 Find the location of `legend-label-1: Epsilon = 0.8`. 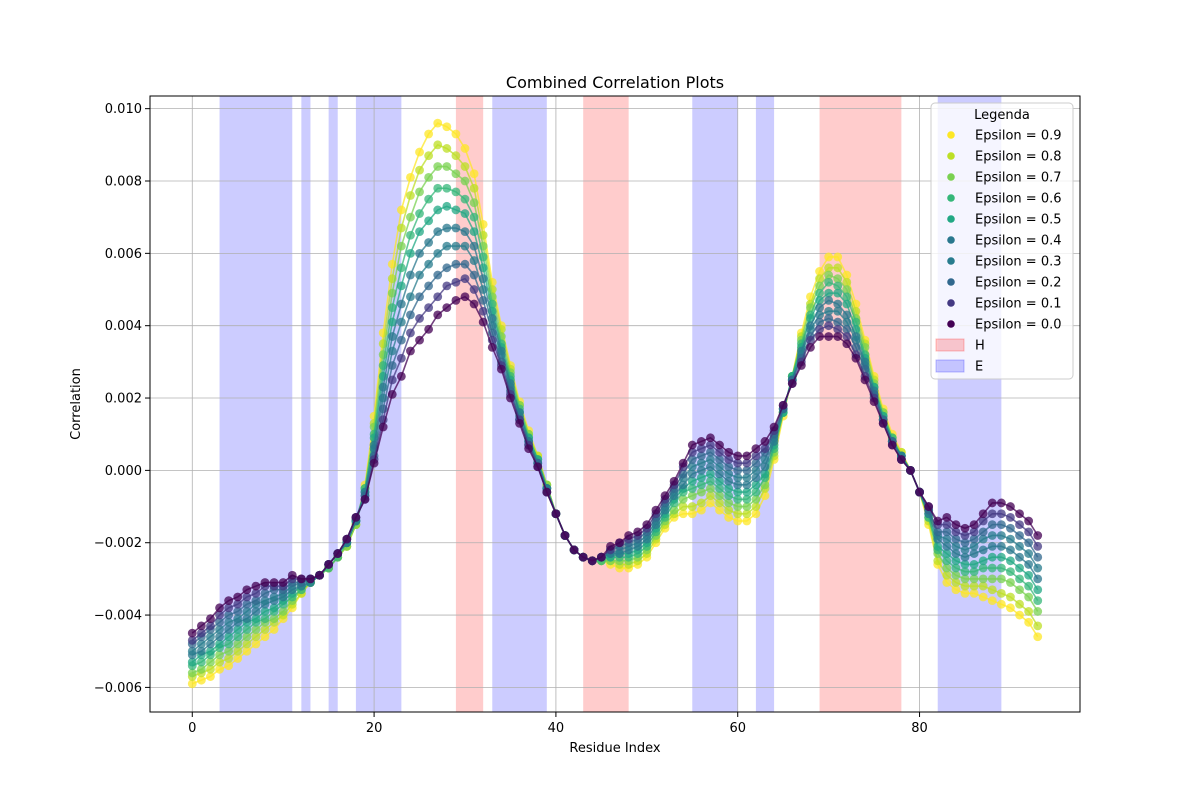

legend-label-1: Epsilon = 0.8 is located at coordinates (1018, 157).